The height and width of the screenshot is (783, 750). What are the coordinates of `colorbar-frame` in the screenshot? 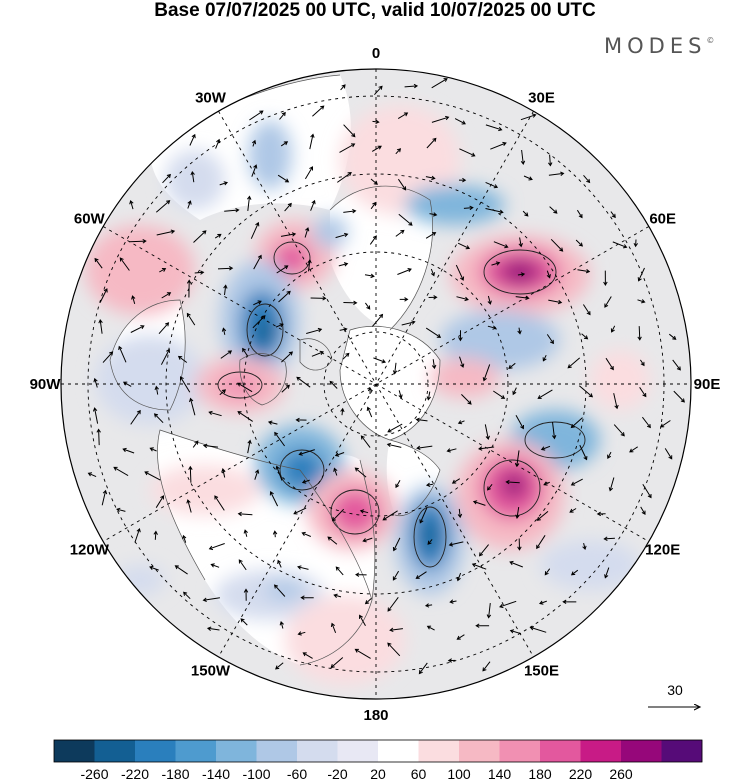 It's located at (378, 751).